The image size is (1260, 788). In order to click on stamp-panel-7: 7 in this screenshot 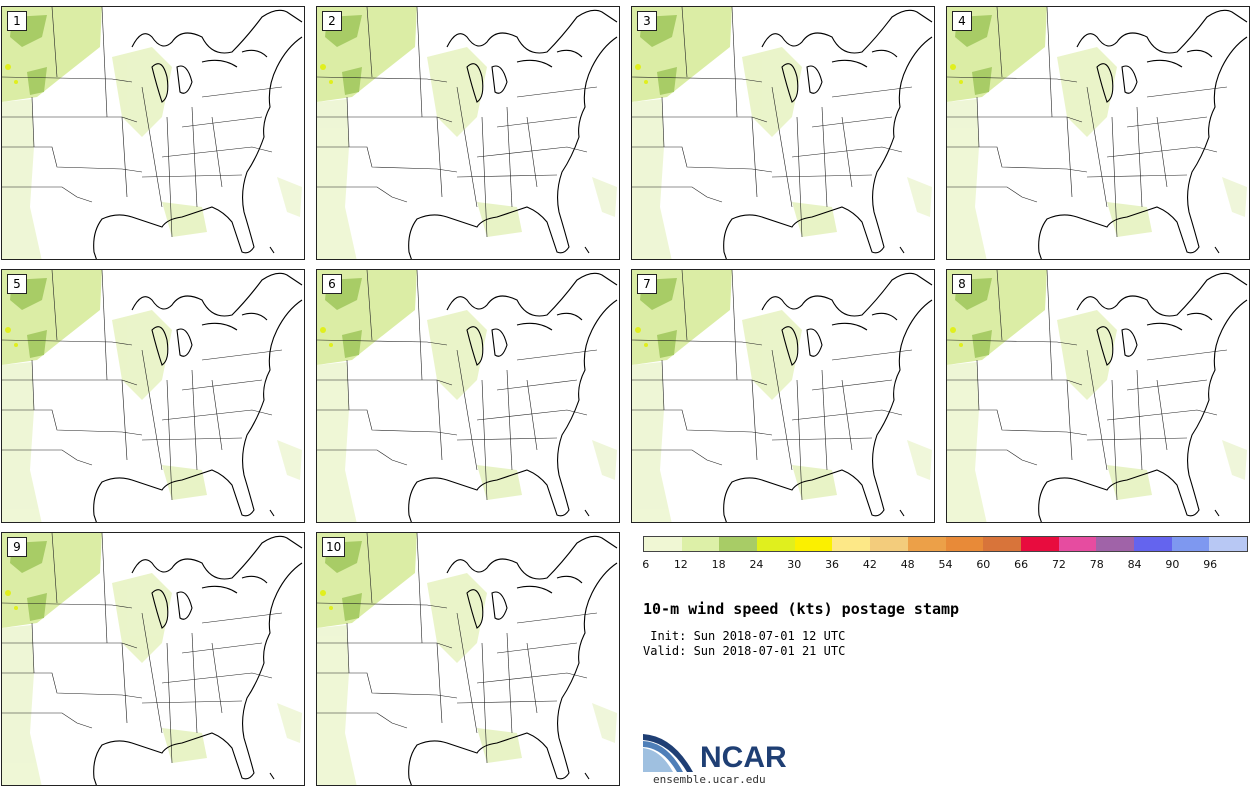, I will do `click(783, 396)`.